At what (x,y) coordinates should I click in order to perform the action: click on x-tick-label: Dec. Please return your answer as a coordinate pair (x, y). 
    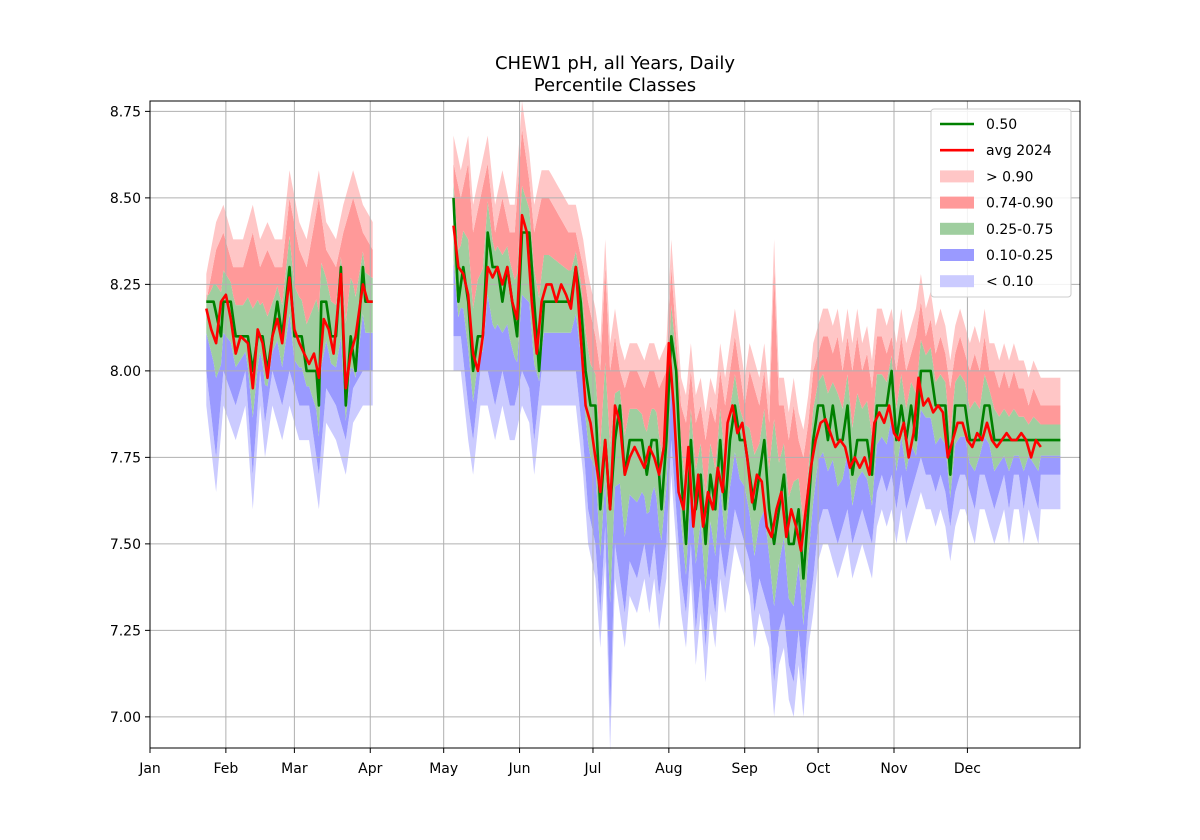
    Looking at the image, I should click on (967, 769).